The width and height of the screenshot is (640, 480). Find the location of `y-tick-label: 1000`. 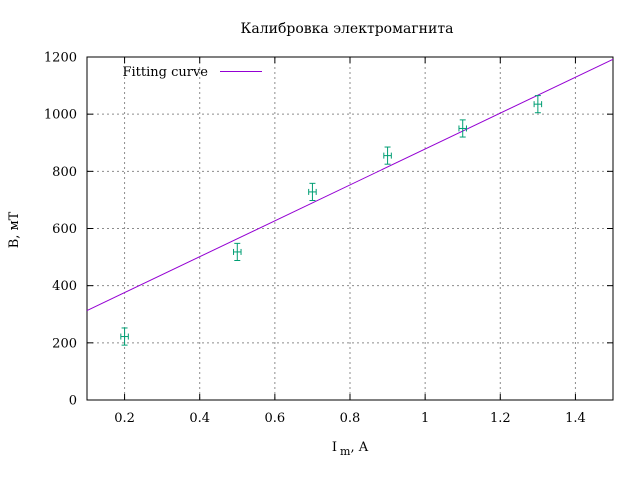

y-tick-label: 1000 is located at coordinates (60, 115).